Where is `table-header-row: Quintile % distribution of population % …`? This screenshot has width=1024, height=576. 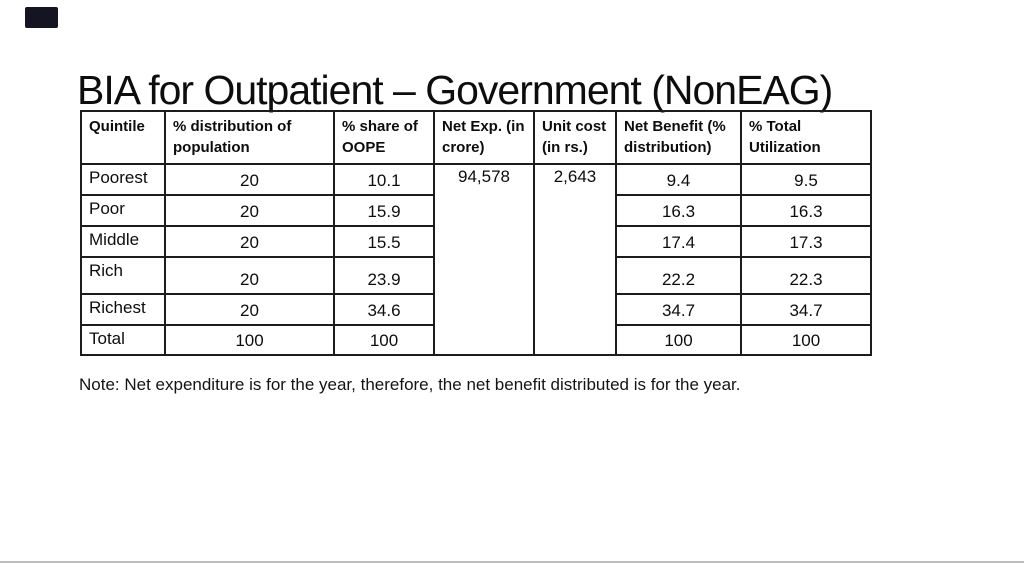 table-header-row: Quintile % distribution of population % … is located at coordinates (476, 137).